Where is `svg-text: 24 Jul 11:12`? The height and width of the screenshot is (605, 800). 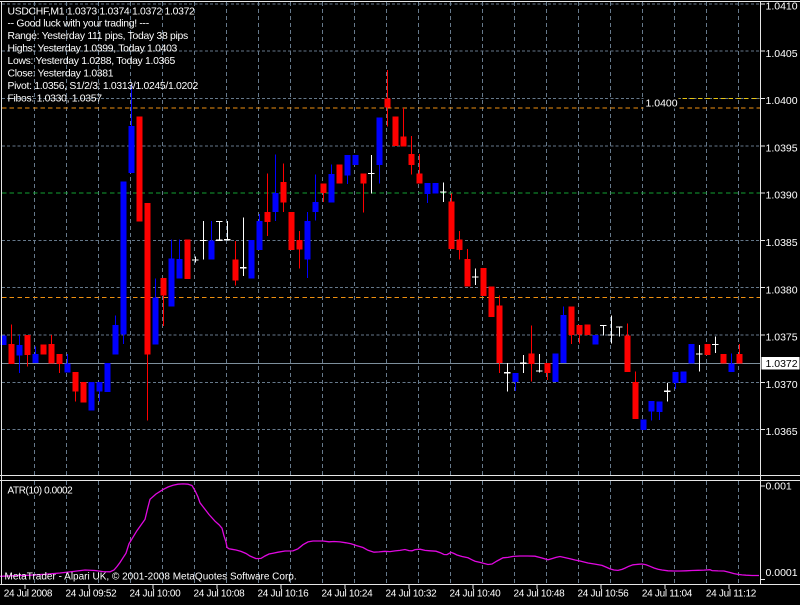
svg-text: 24 Jul 11:12 is located at coordinates (731, 594).